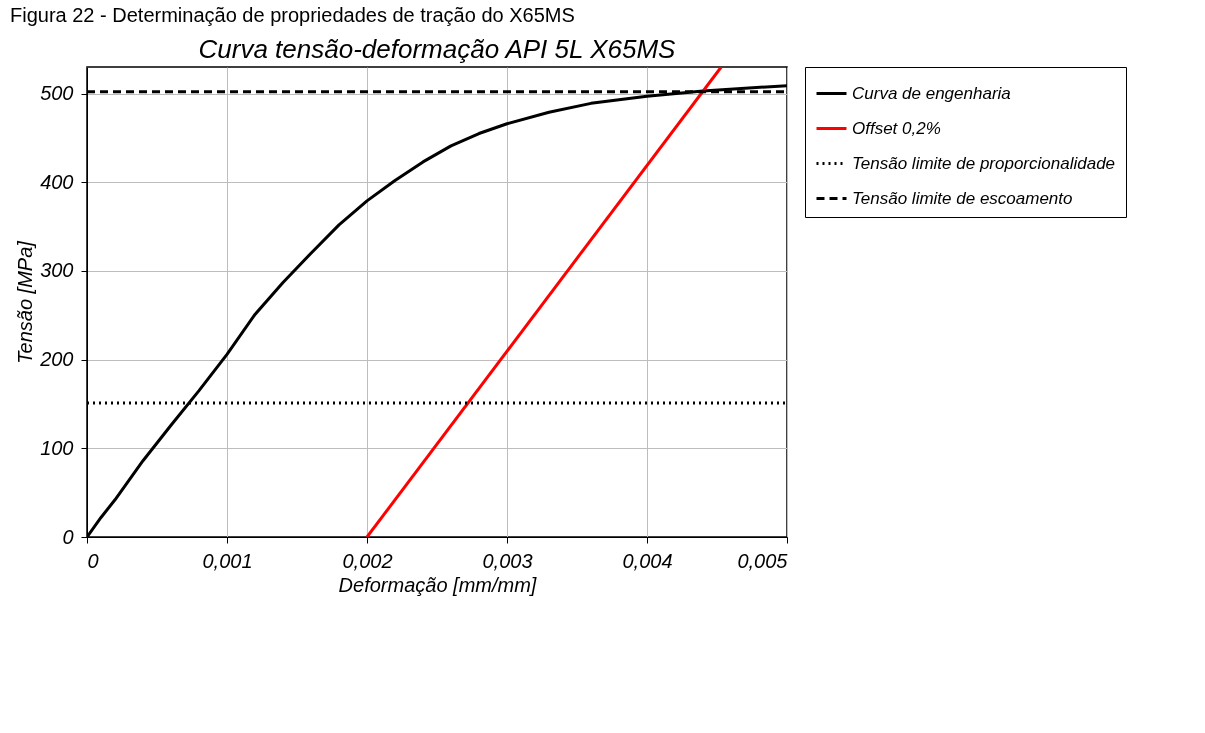 The width and height of the screenshot is (1205, 733). Describe the element at coordinates (367, 560) in the screenshot. I see `x-tick-label: 0,002` at that location.